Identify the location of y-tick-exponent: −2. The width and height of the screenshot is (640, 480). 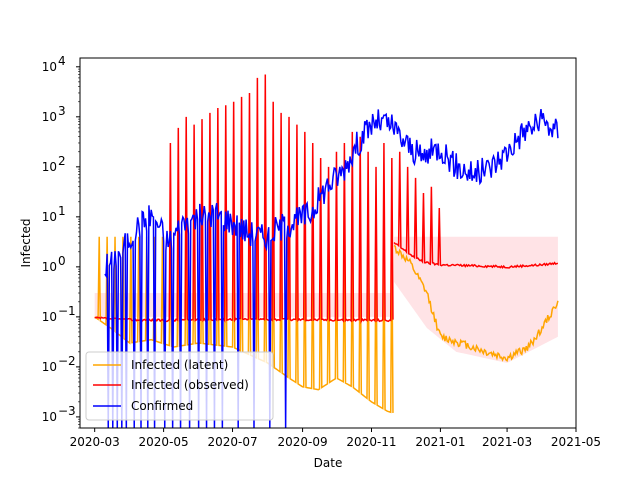
(67, 361).